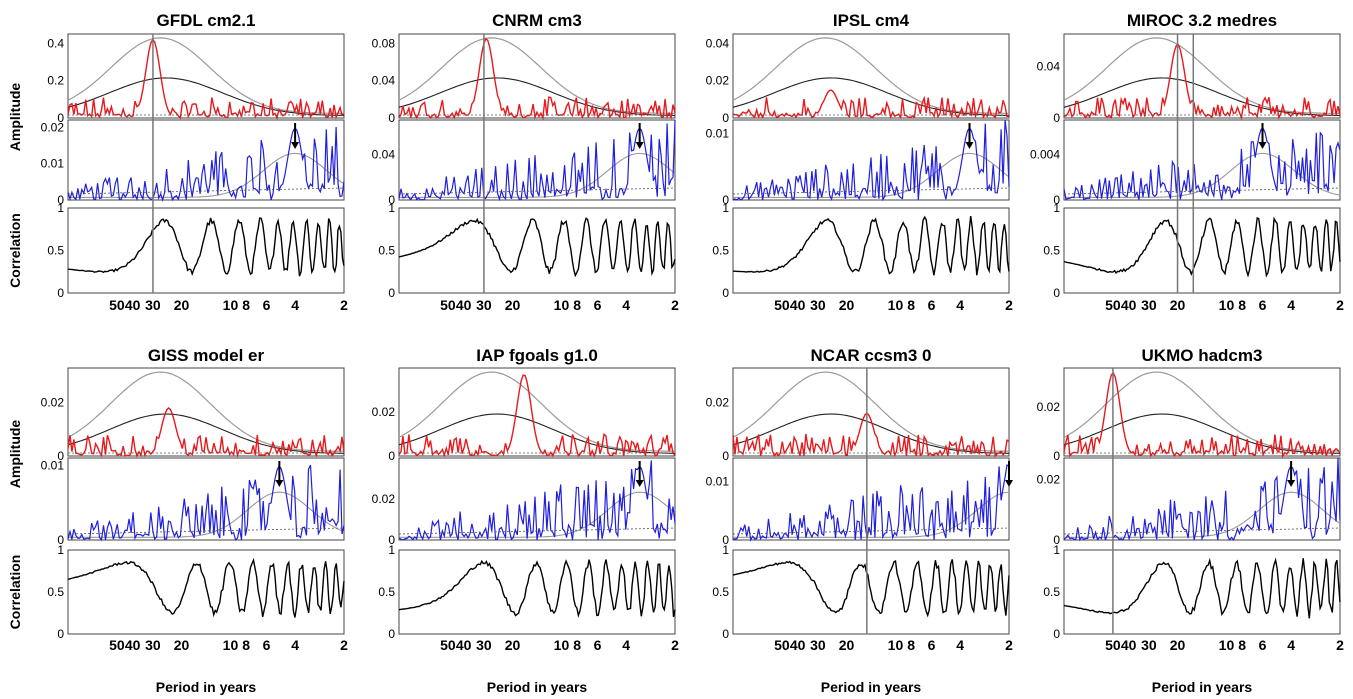  I want to click on model-title: IPSL cm4, so click(871, 20).